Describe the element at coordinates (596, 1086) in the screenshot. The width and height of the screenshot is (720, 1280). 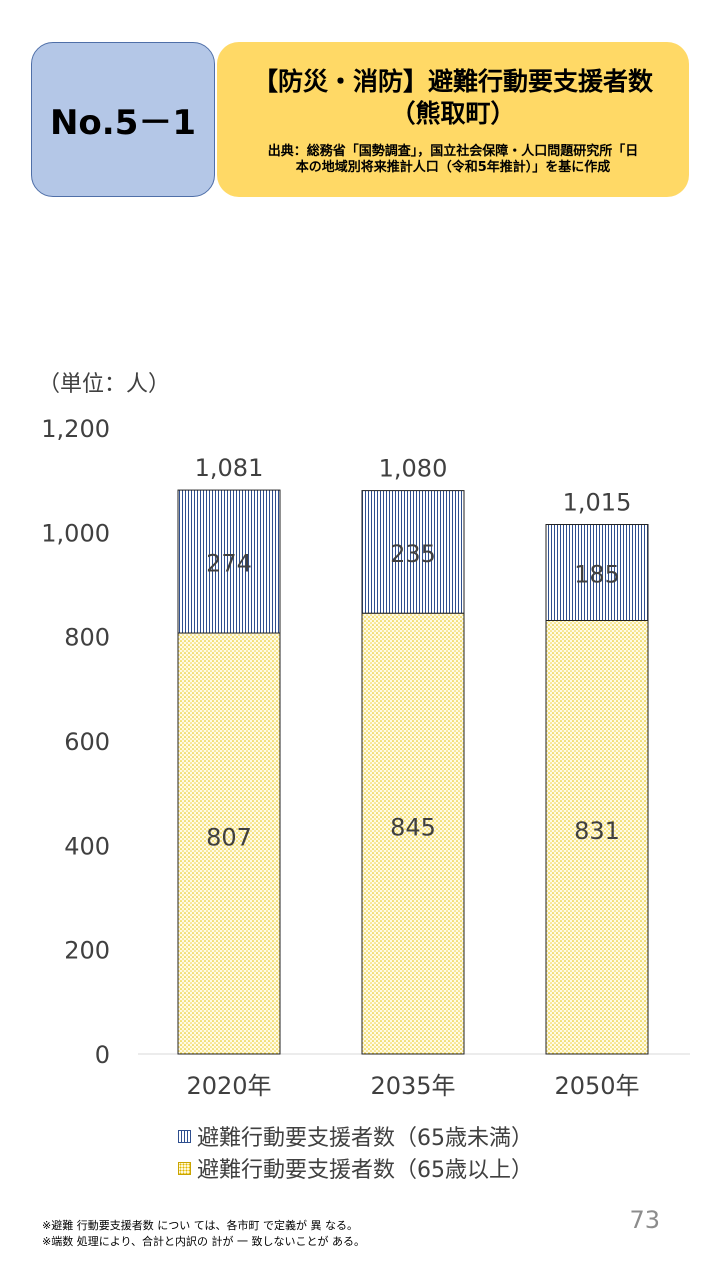
I see `x-tick-label: 2050年` at that location.